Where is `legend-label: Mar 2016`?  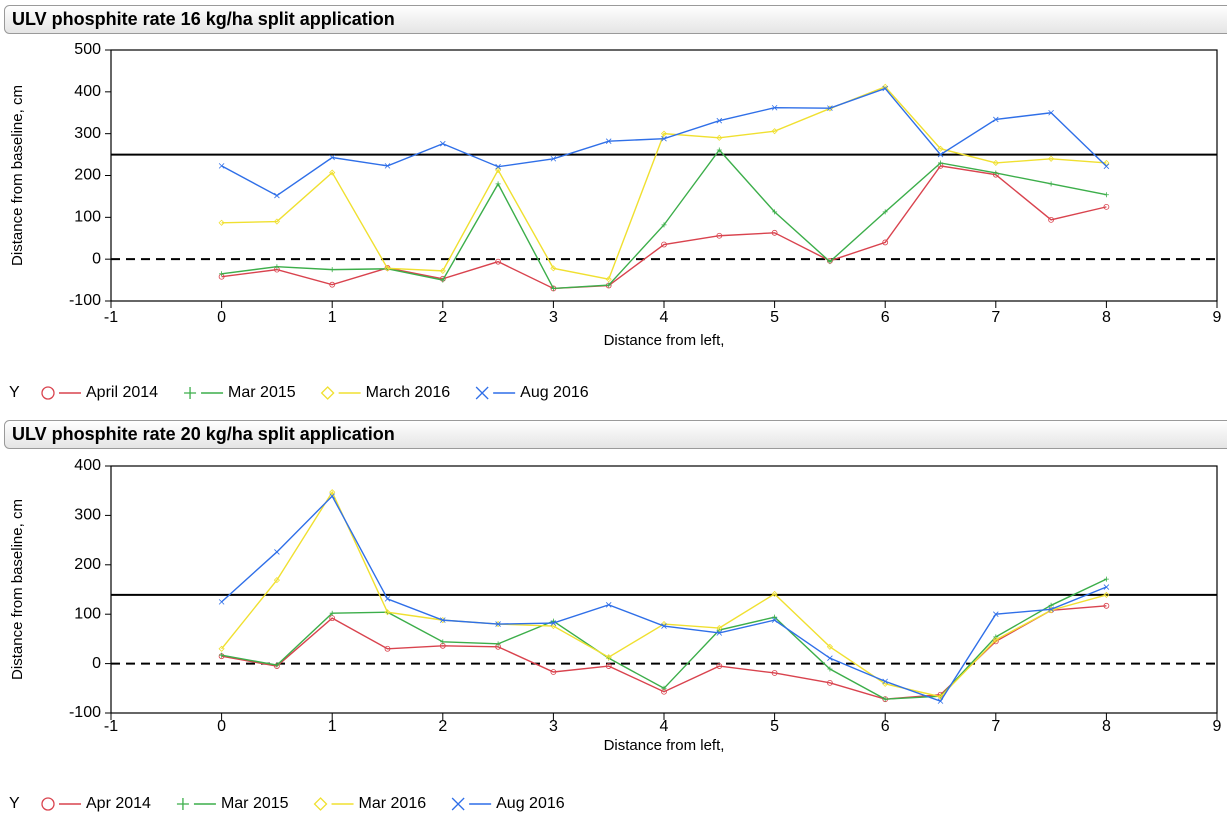
legend-label: Mar 2016 is located at coordinates (393, 803).